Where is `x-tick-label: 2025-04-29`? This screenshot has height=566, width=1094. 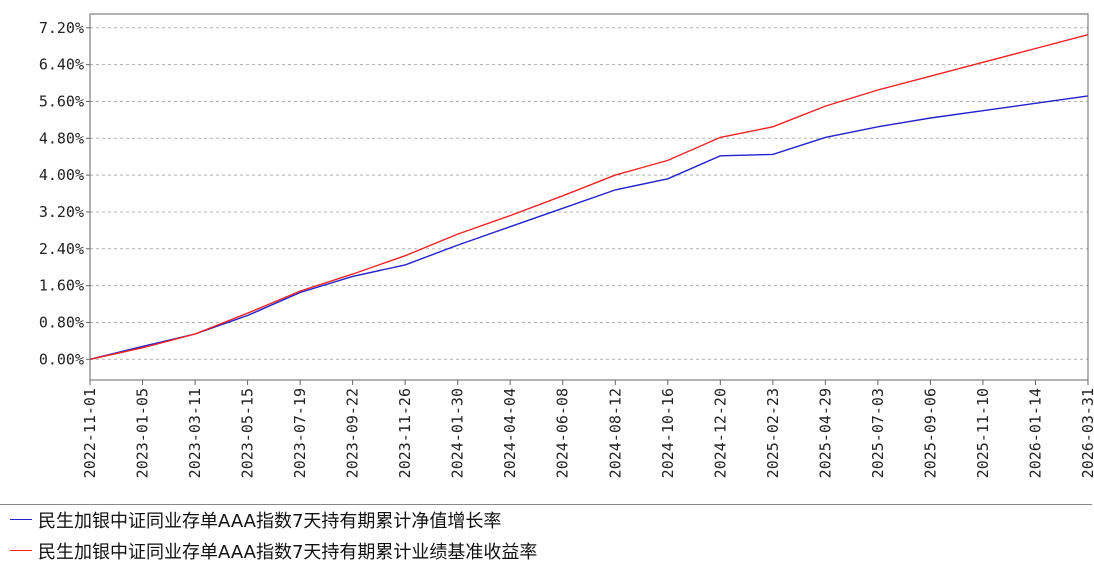
x-tick-label: 2025-04-29 is located at coordinates (825, 433).